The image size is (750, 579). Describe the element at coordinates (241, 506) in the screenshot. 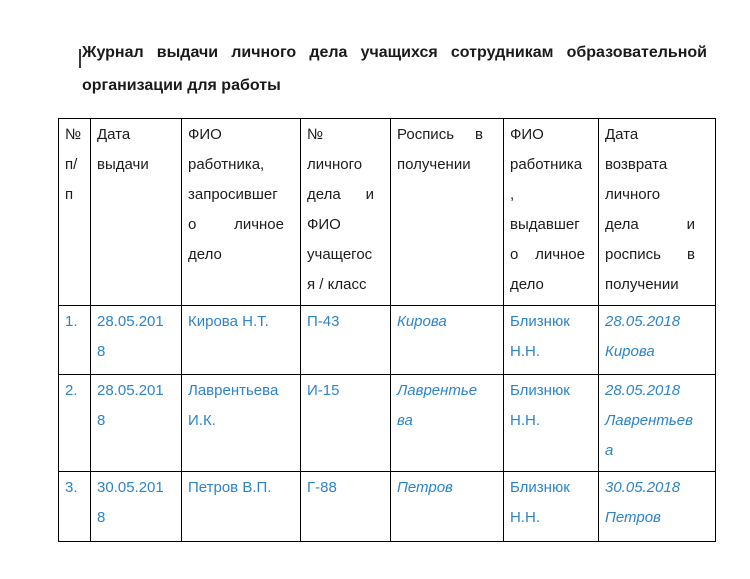

I see `cell-requesting-employee: Петров В.П.` at that location.